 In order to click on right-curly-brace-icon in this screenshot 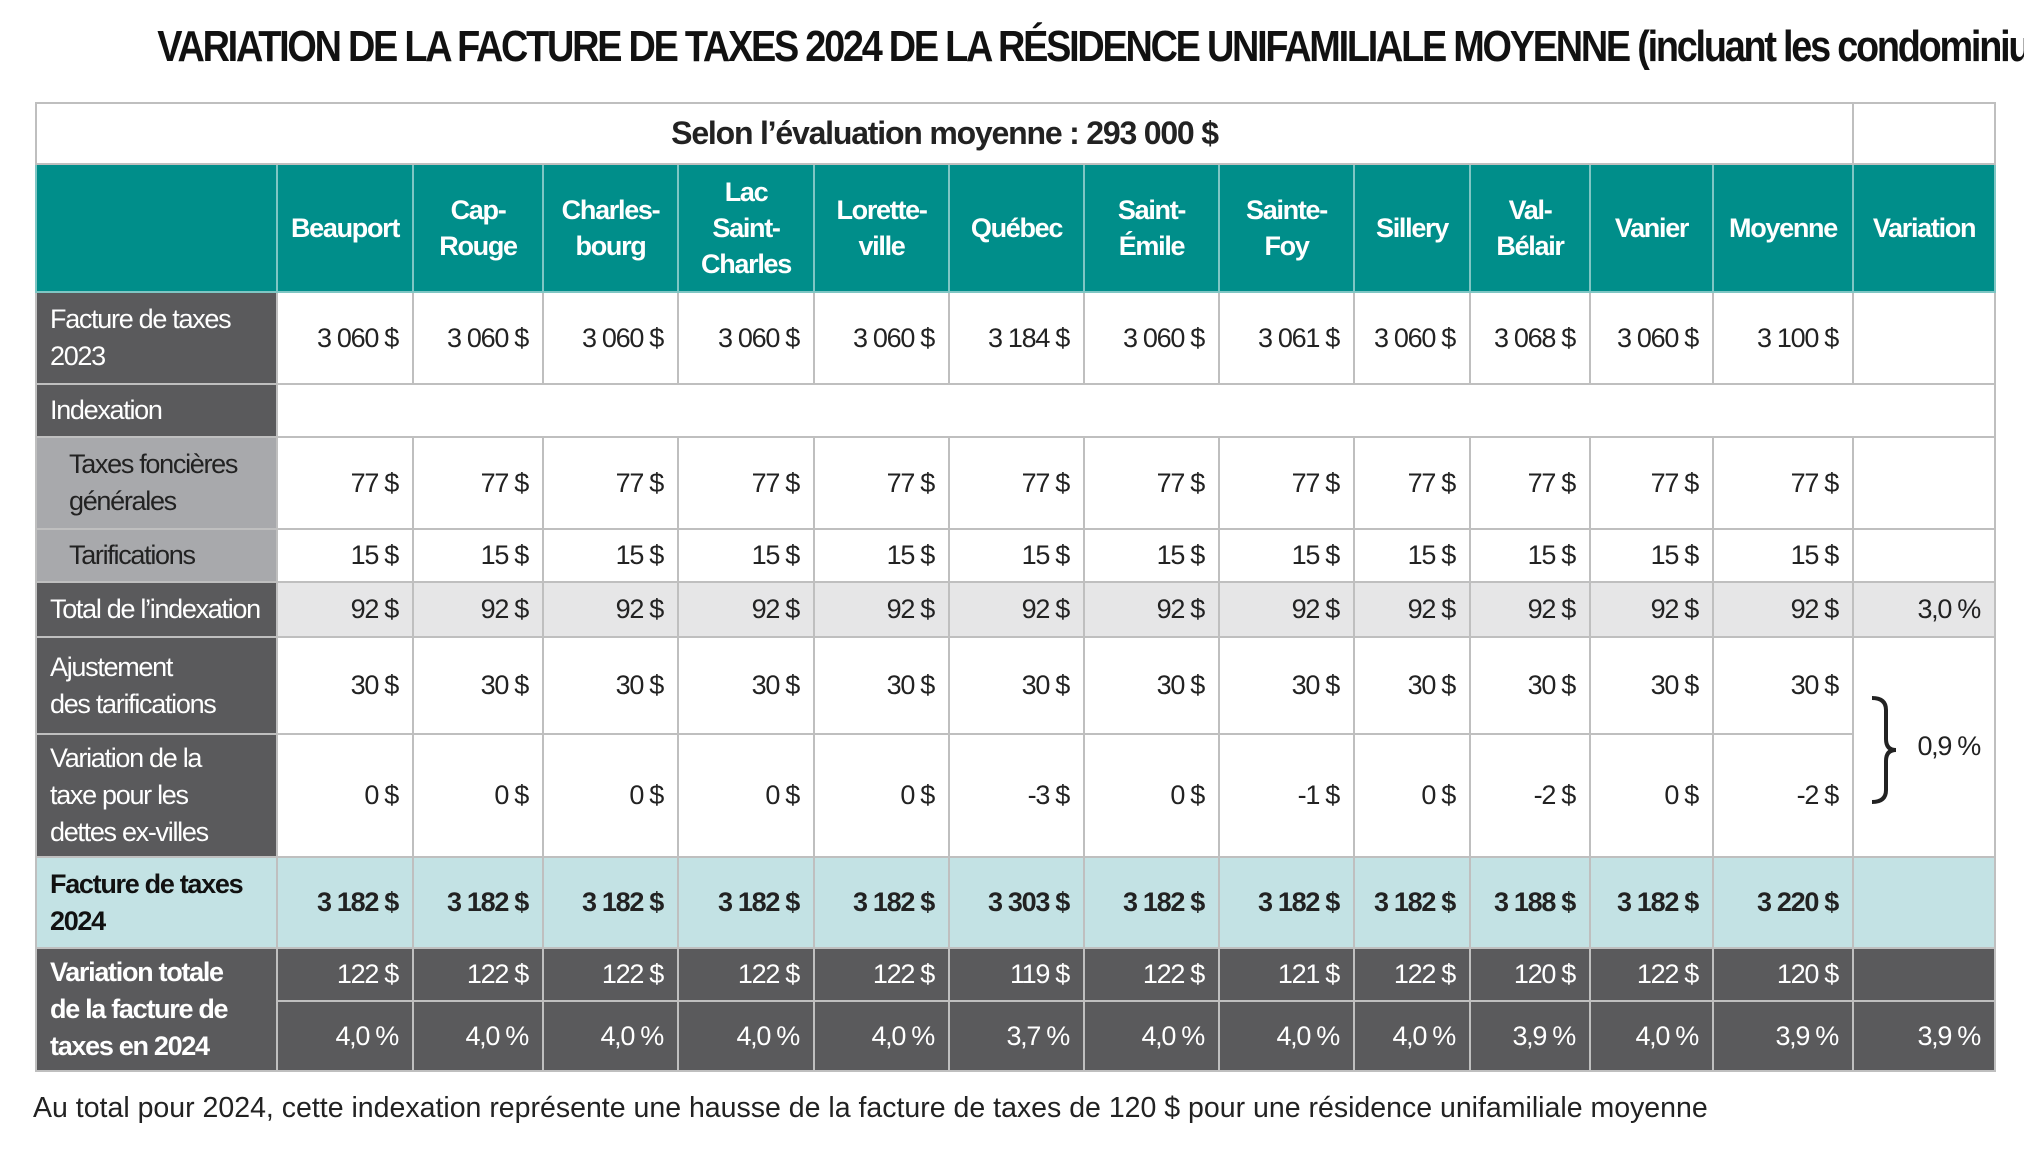, I will do `click(1884, 750)`.